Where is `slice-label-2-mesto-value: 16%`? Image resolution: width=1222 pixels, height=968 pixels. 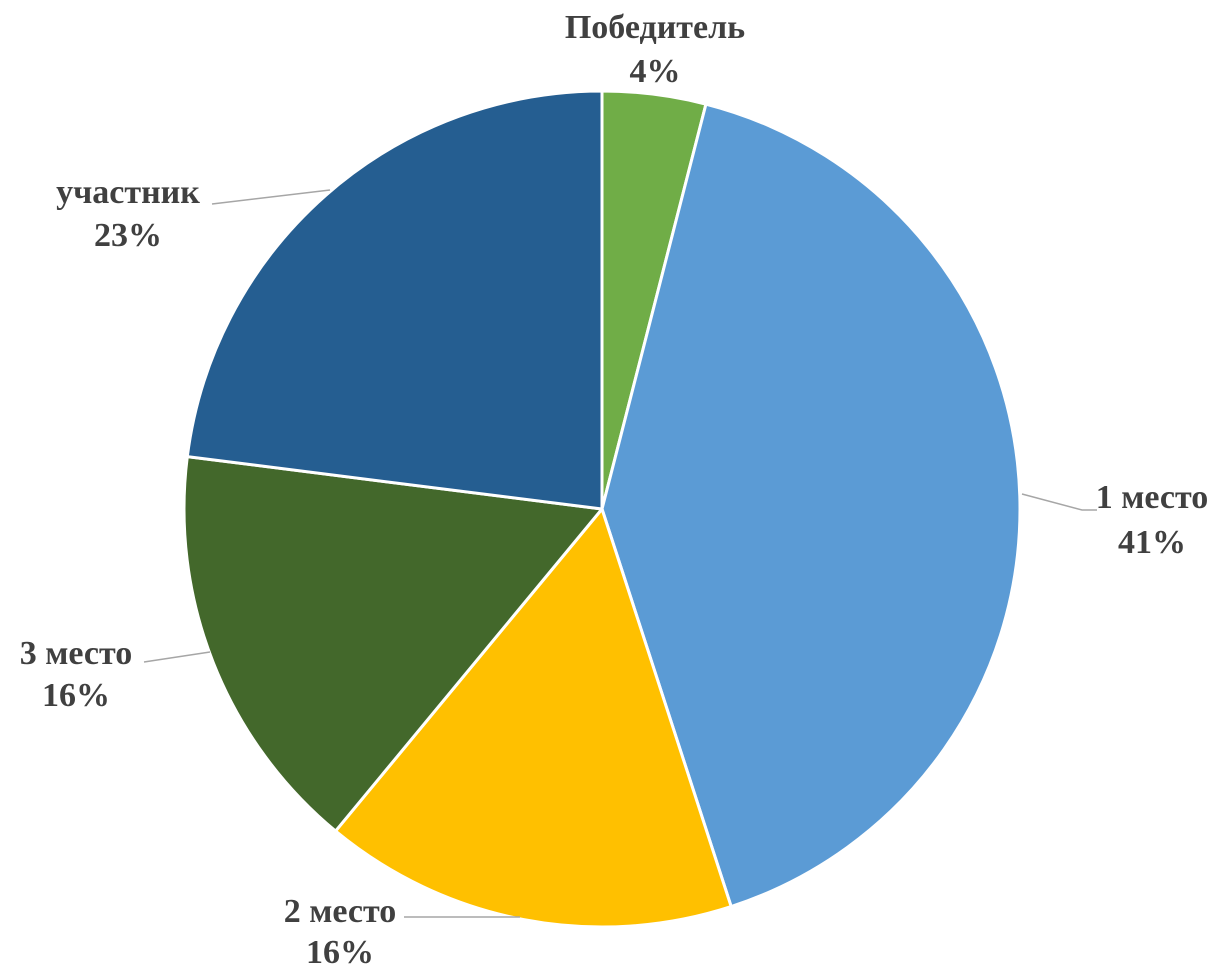
slice-label-2-mesto-value: 16% is located at coordinates (340, 951).